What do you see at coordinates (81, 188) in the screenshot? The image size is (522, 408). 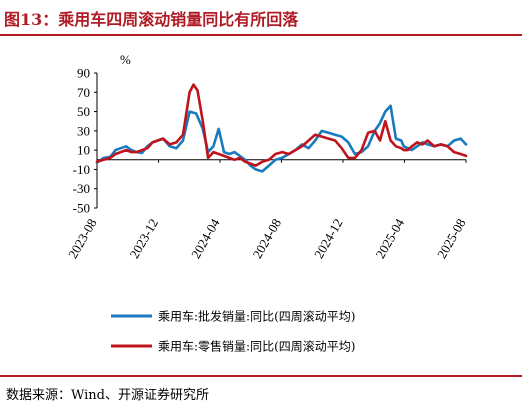 I see `y-tick-label: -30` at bounding box center [81, 188].